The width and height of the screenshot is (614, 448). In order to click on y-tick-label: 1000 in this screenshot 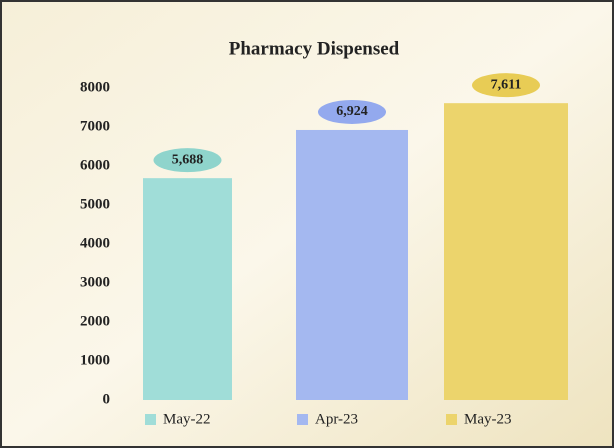, I will do `click(95, 360)`.